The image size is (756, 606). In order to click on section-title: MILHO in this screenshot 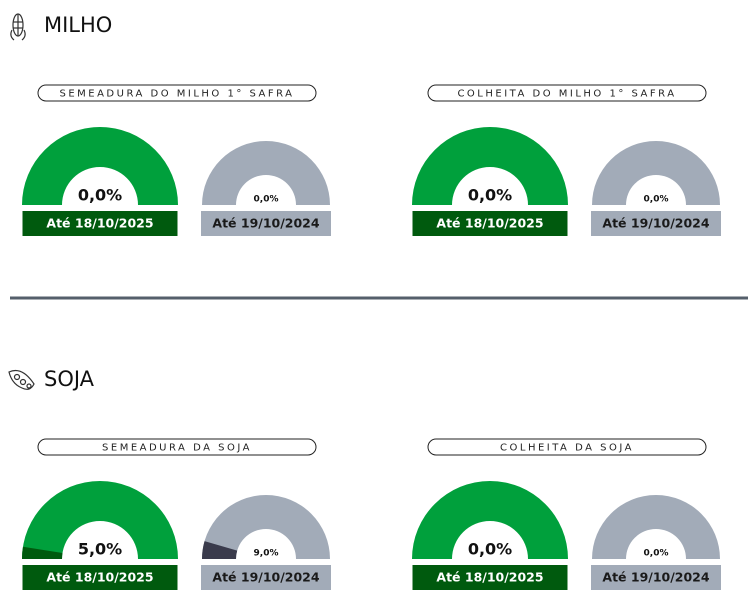, I will do `click(78, 25)`.